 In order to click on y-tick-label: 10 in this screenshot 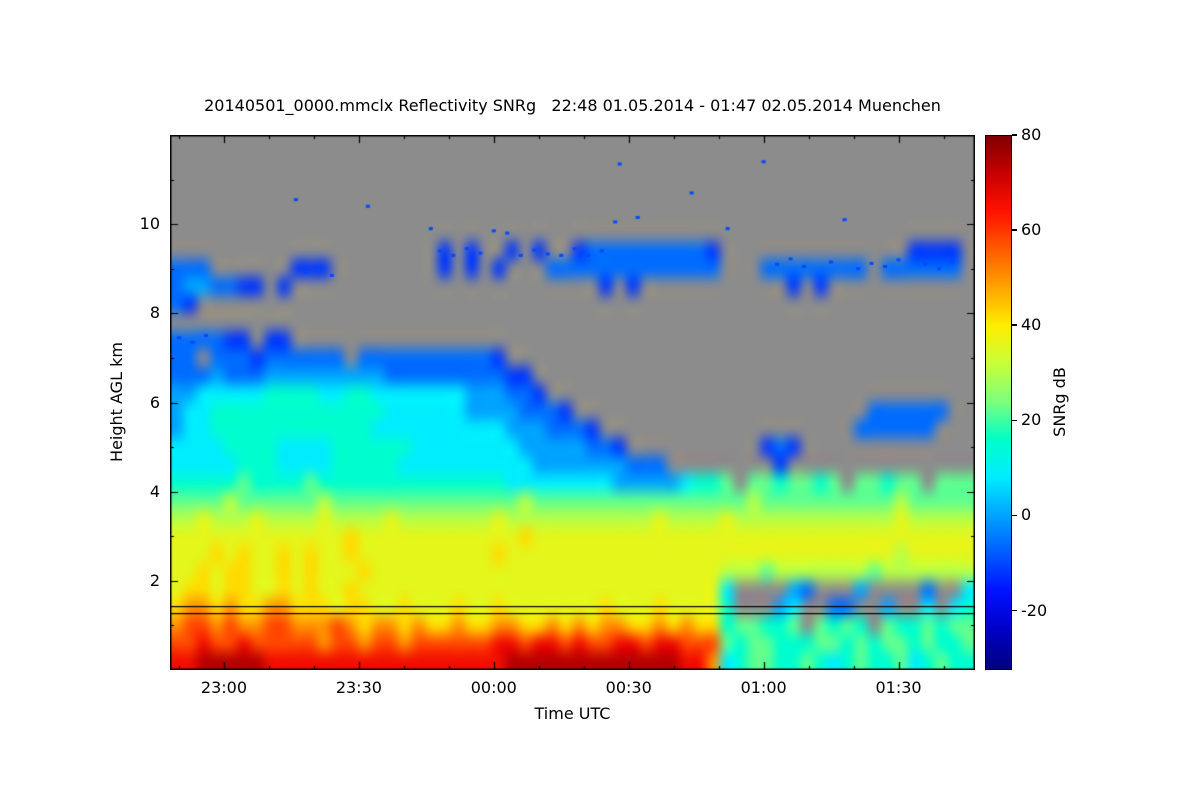, I will do `click(149, 224)`.